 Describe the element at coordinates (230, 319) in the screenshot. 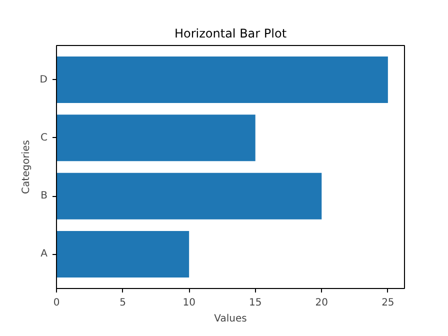

I see `x-axis-title: Values` at that location.